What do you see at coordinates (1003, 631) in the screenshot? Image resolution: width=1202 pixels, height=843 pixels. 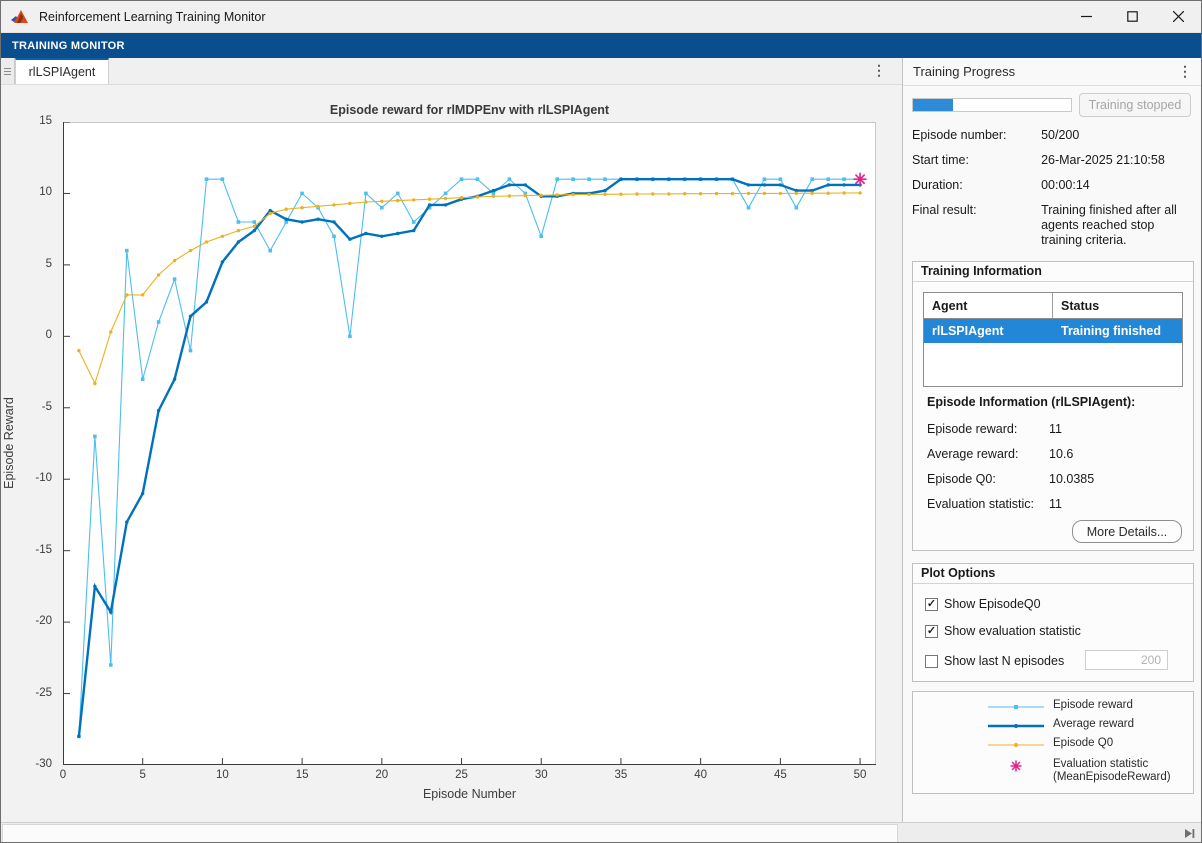 I see `show-evaluation-statistic-option: ✓ Show evaluation statistic` at bounding box center [1003, 631].